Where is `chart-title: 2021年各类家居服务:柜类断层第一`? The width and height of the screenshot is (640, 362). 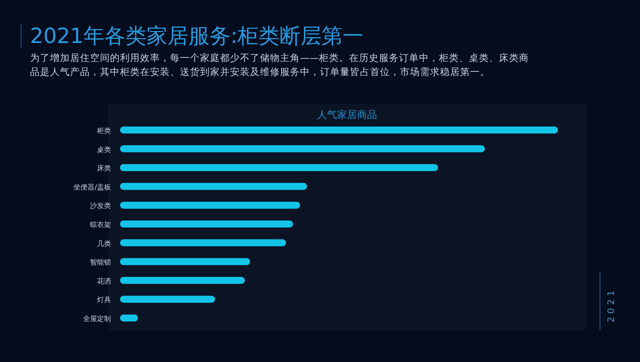
chart-title: 2021年各类家居服务:柜类断层第一 is located at coordinates (197, 36).